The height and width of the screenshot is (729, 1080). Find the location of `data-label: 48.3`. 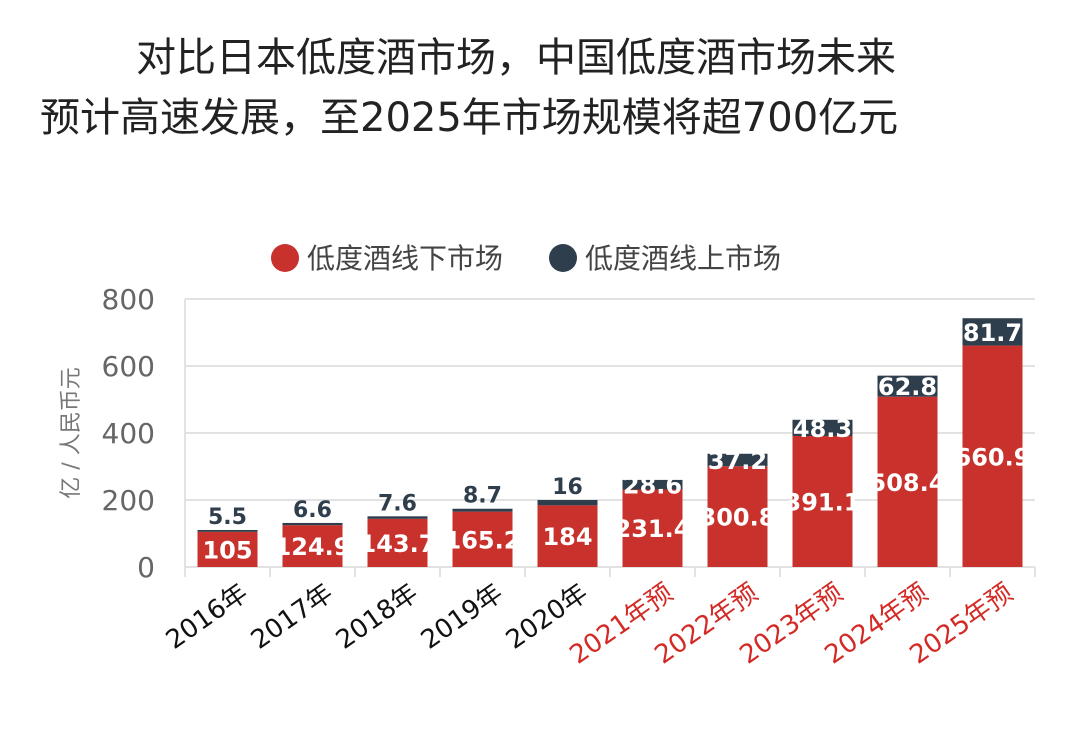

data-label: 48.3 is located at coordinates (822, 429).